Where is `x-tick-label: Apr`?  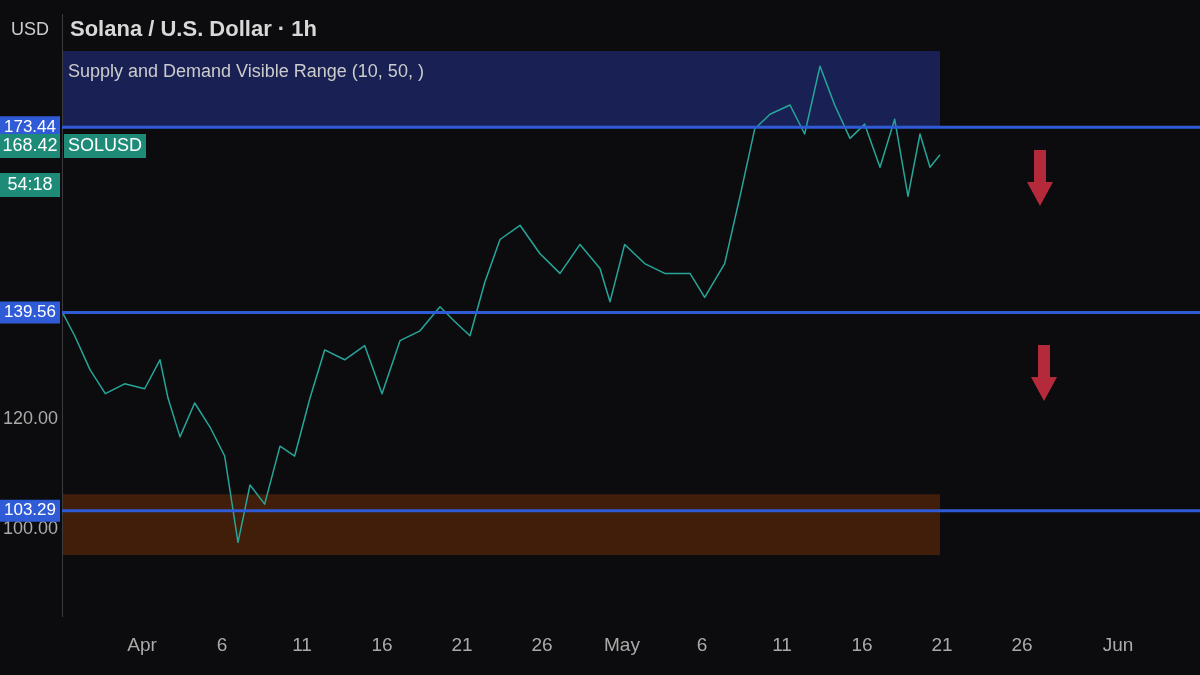
x-tick-label: Apr is located at coordinates (142, 644).